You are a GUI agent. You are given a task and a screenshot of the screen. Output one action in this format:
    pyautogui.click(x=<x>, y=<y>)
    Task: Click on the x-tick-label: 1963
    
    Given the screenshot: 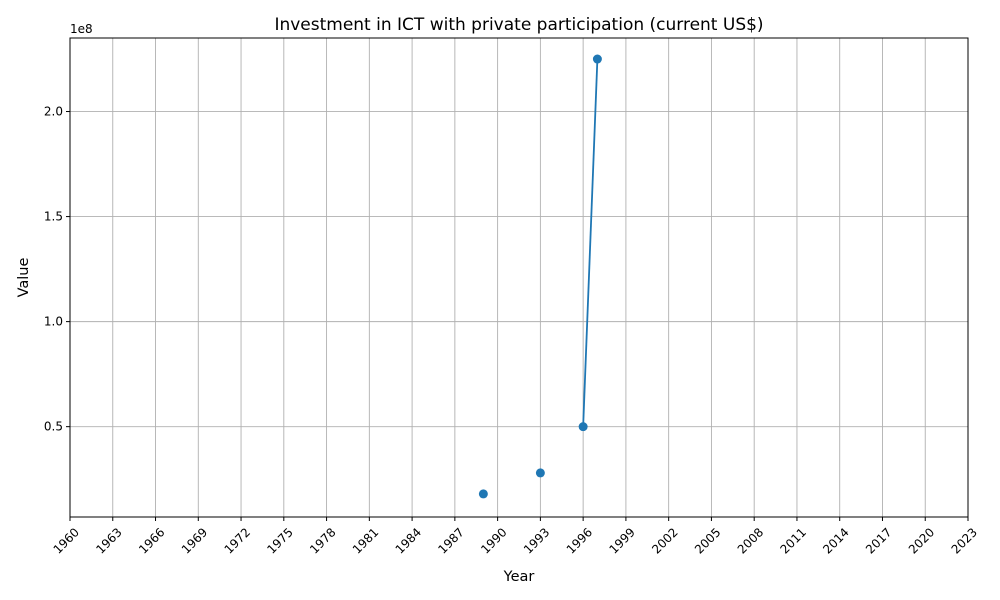 What is the action you would take?
    pyautogui.click(x=108, y=540)
    